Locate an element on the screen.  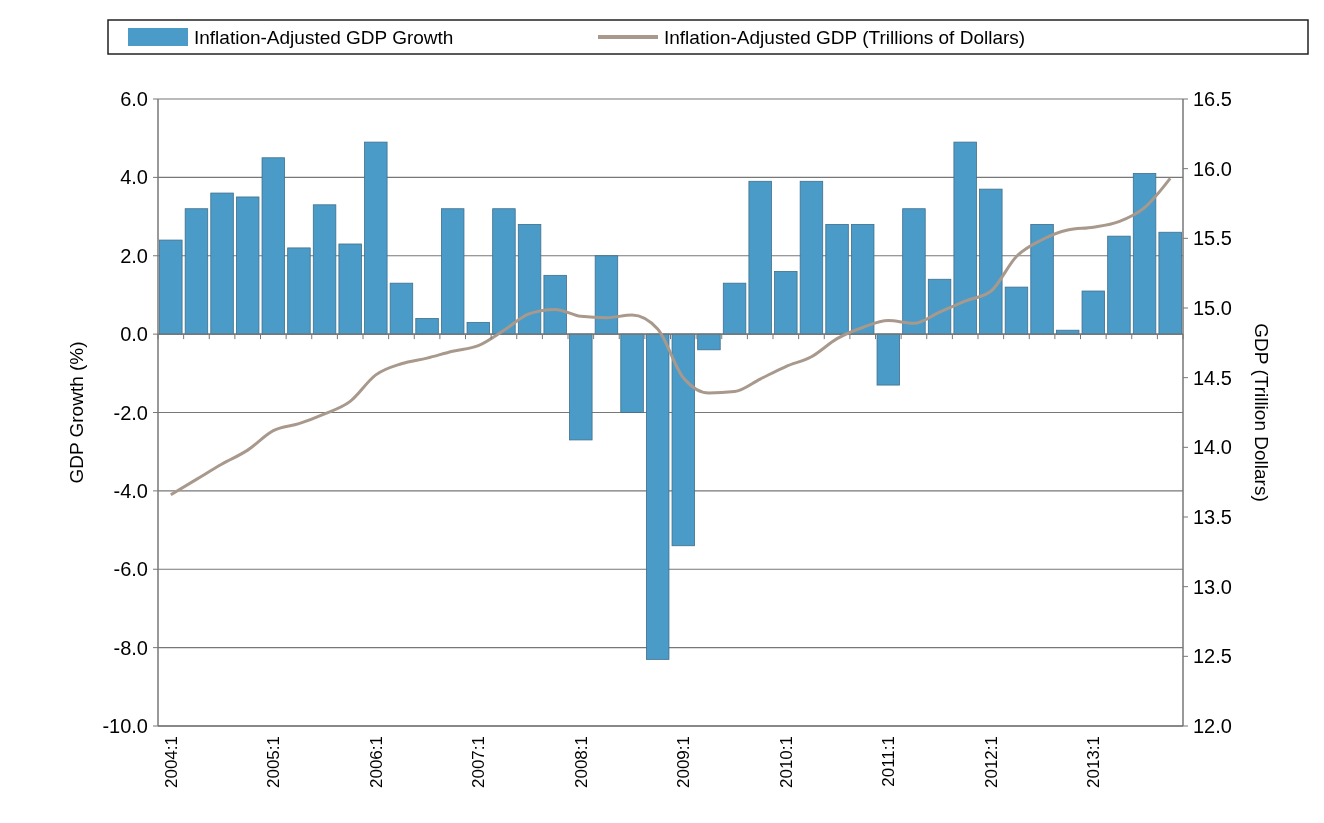
y-tick-label: -10.0 is located at coordinates (125, 726).